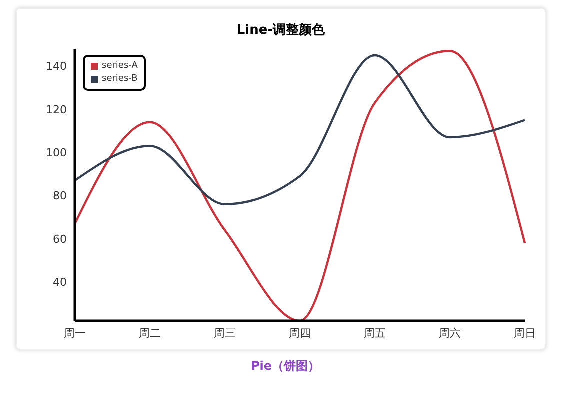  What do you see at coordinates (60, 196) in the screenshot?
I see `y-tick-label: 80` at bounding box center [60, 196].